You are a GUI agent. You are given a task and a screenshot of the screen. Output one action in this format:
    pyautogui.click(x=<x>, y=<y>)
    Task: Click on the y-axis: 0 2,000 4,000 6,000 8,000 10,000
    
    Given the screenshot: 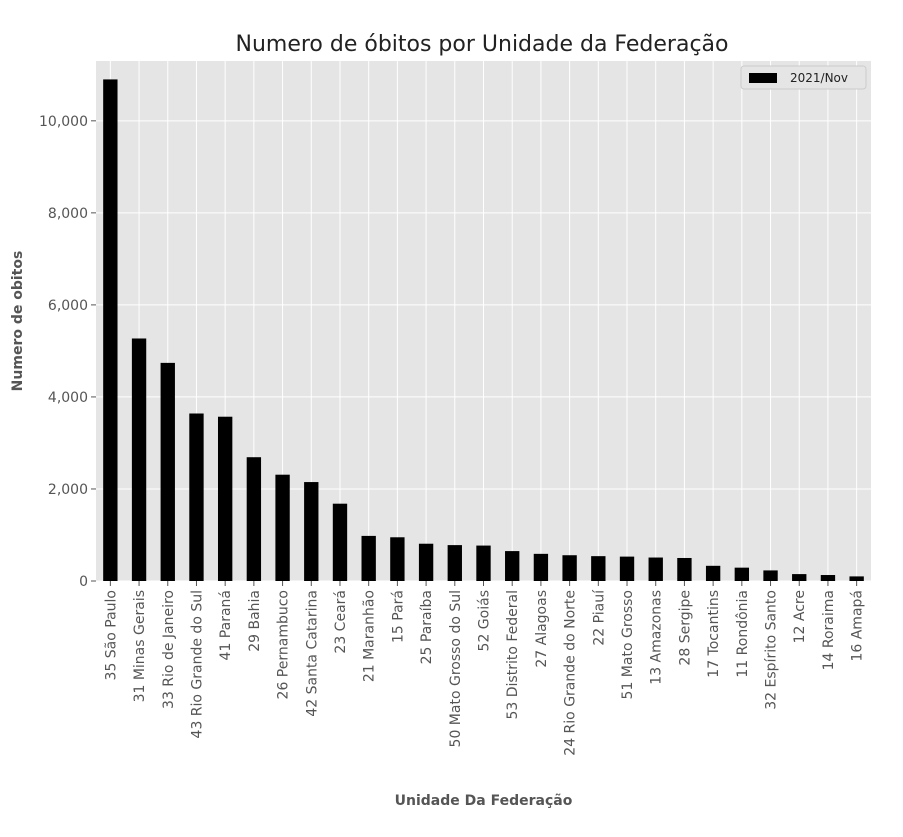 What is the action you would take?
    pyautogui.click(x=67, y=352)
    